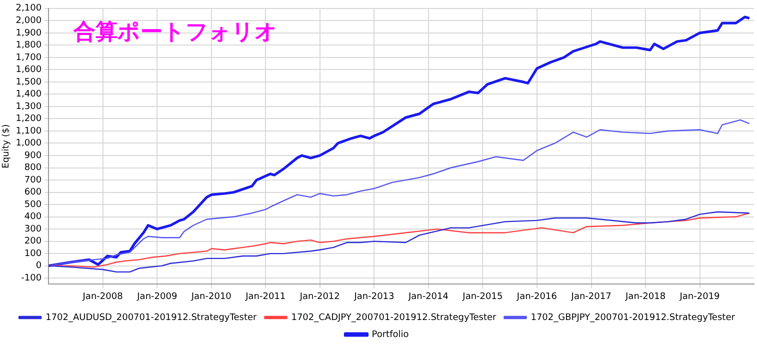  I want to click on y-tick-label: 1,600, so click(29, 70).